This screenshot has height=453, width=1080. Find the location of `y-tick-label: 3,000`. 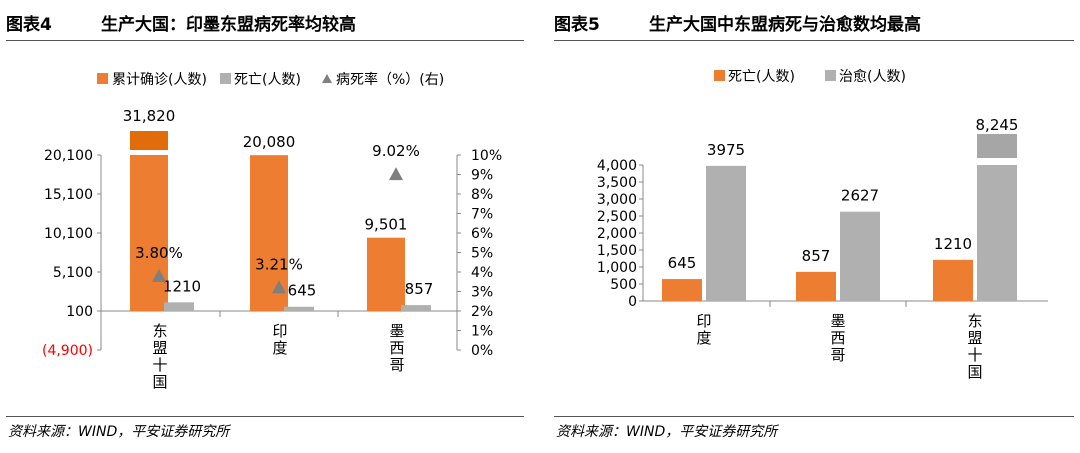

y-tick-label: 3,000 is located at coordinates (617, 200).